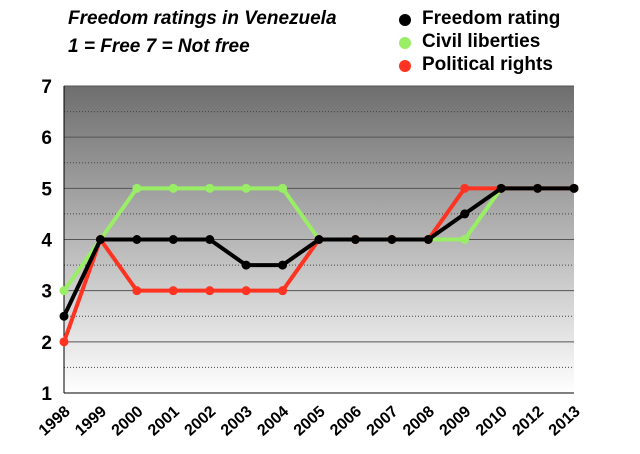 This screenshot has height=454, width=640. Describe the element at coordinates (201, 421) in the screenshot. I see `x-tick-label: 2002` at that location.